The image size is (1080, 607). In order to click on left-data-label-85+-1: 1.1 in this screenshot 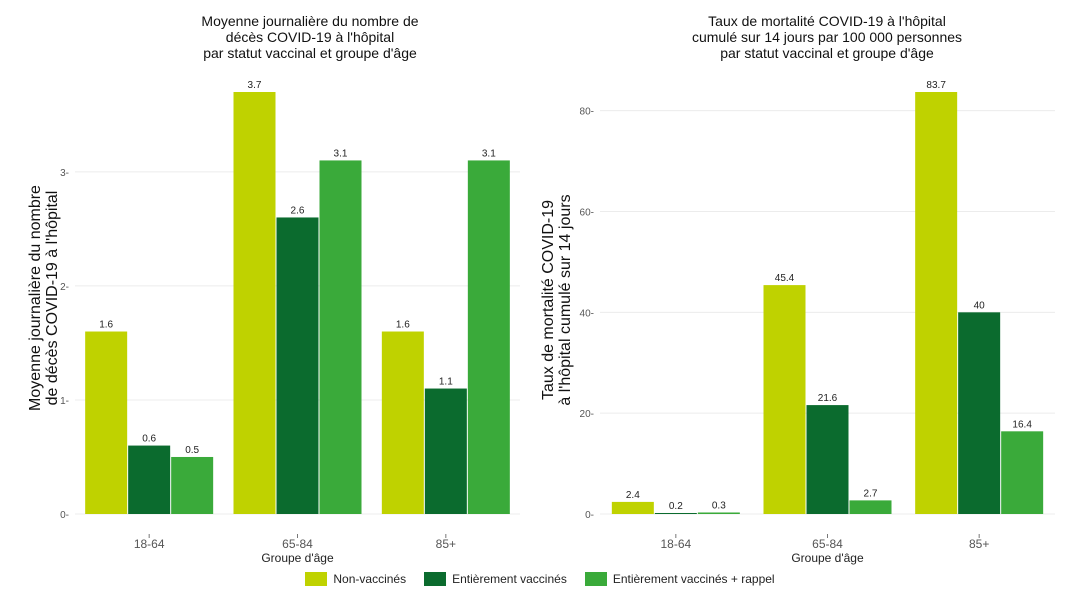, I will do `click(446, 382)`.